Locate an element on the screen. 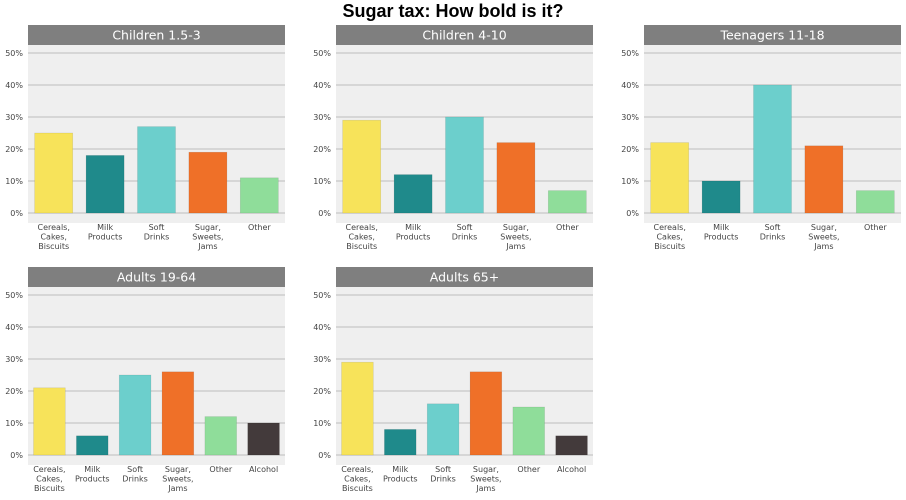 This screenshot has width=906, height=500. panel-title: Children 1.5-3 is located at coordinates (156, 35).